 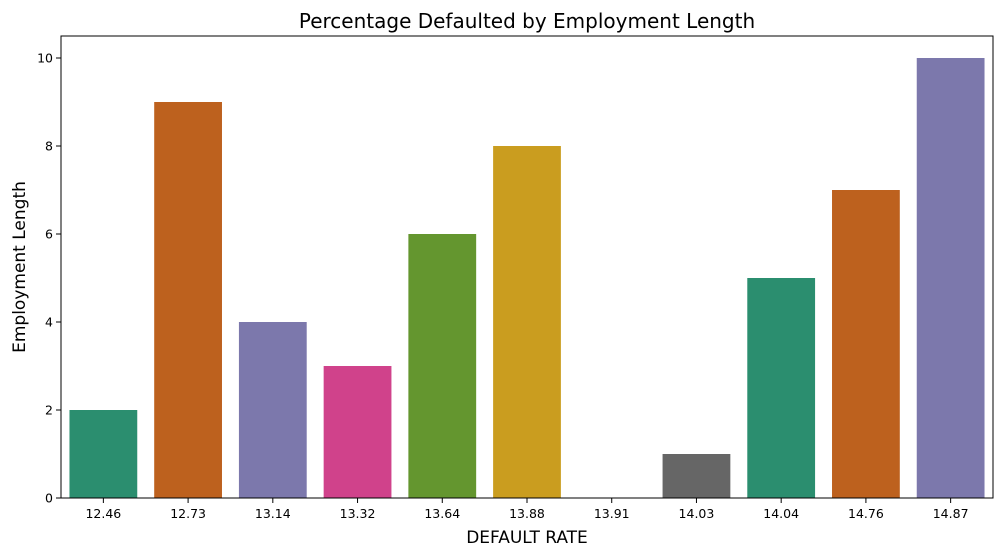 I want to click on bar-13.14, so click(x=272, y=410).